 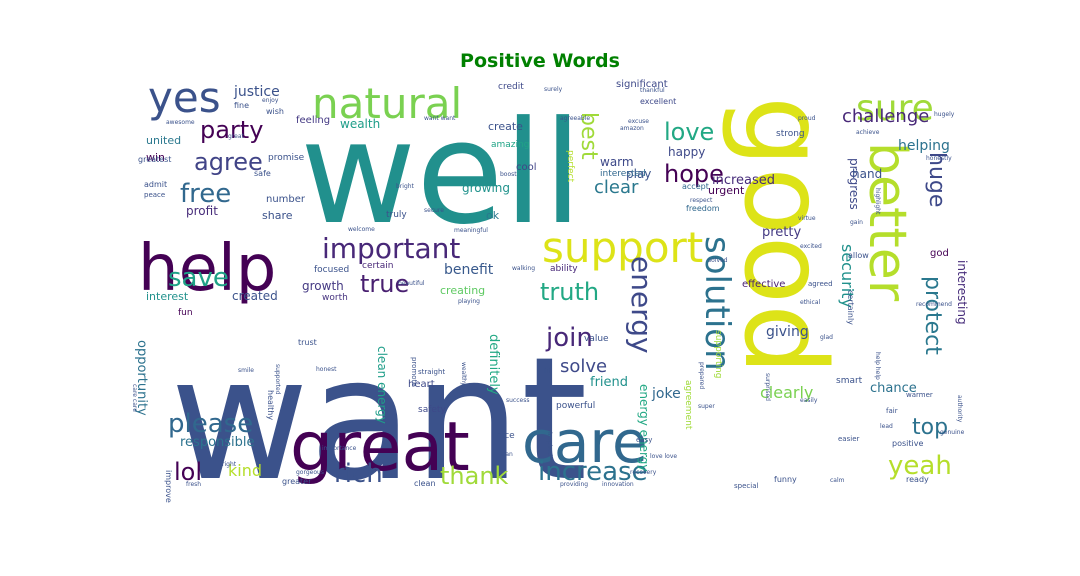 What do you see at coordinates (930, 427) in the screenshot?
I see `word-31: top` at bounding box center [930, 427].